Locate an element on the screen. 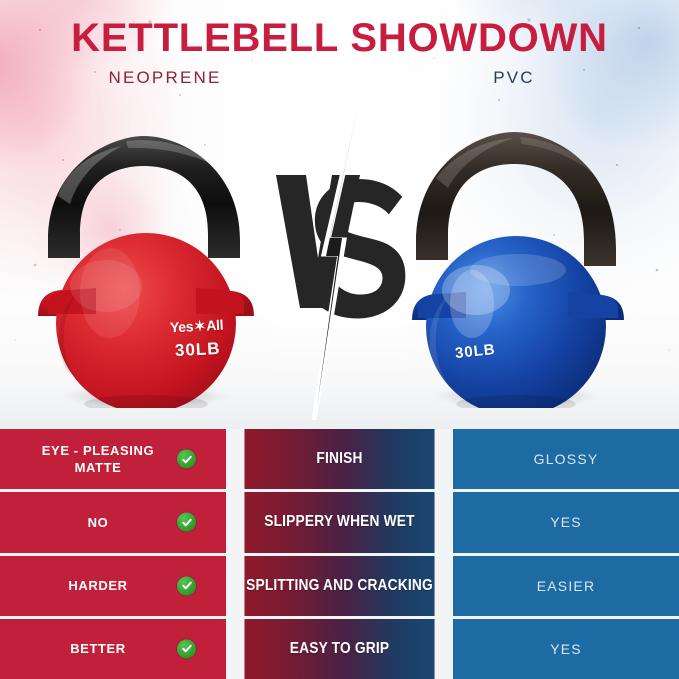 This screenshot has width=679, height=679. feature-name-cell: FINISH is located at coordinates (339, 459).